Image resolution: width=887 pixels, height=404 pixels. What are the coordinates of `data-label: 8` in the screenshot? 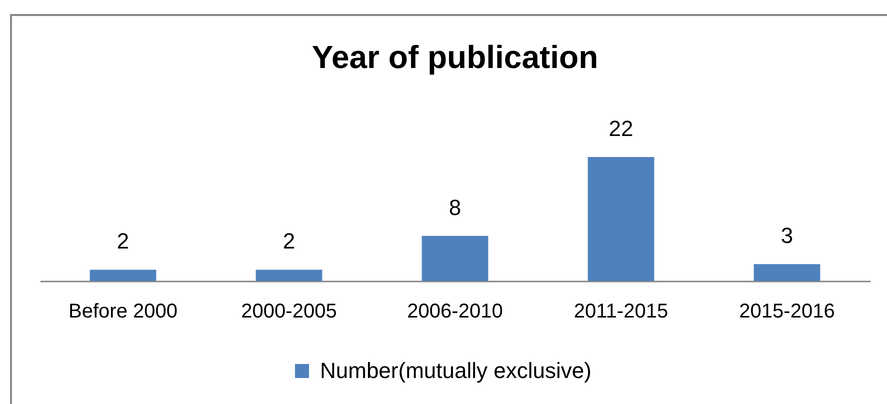 It's located at (455, 207).